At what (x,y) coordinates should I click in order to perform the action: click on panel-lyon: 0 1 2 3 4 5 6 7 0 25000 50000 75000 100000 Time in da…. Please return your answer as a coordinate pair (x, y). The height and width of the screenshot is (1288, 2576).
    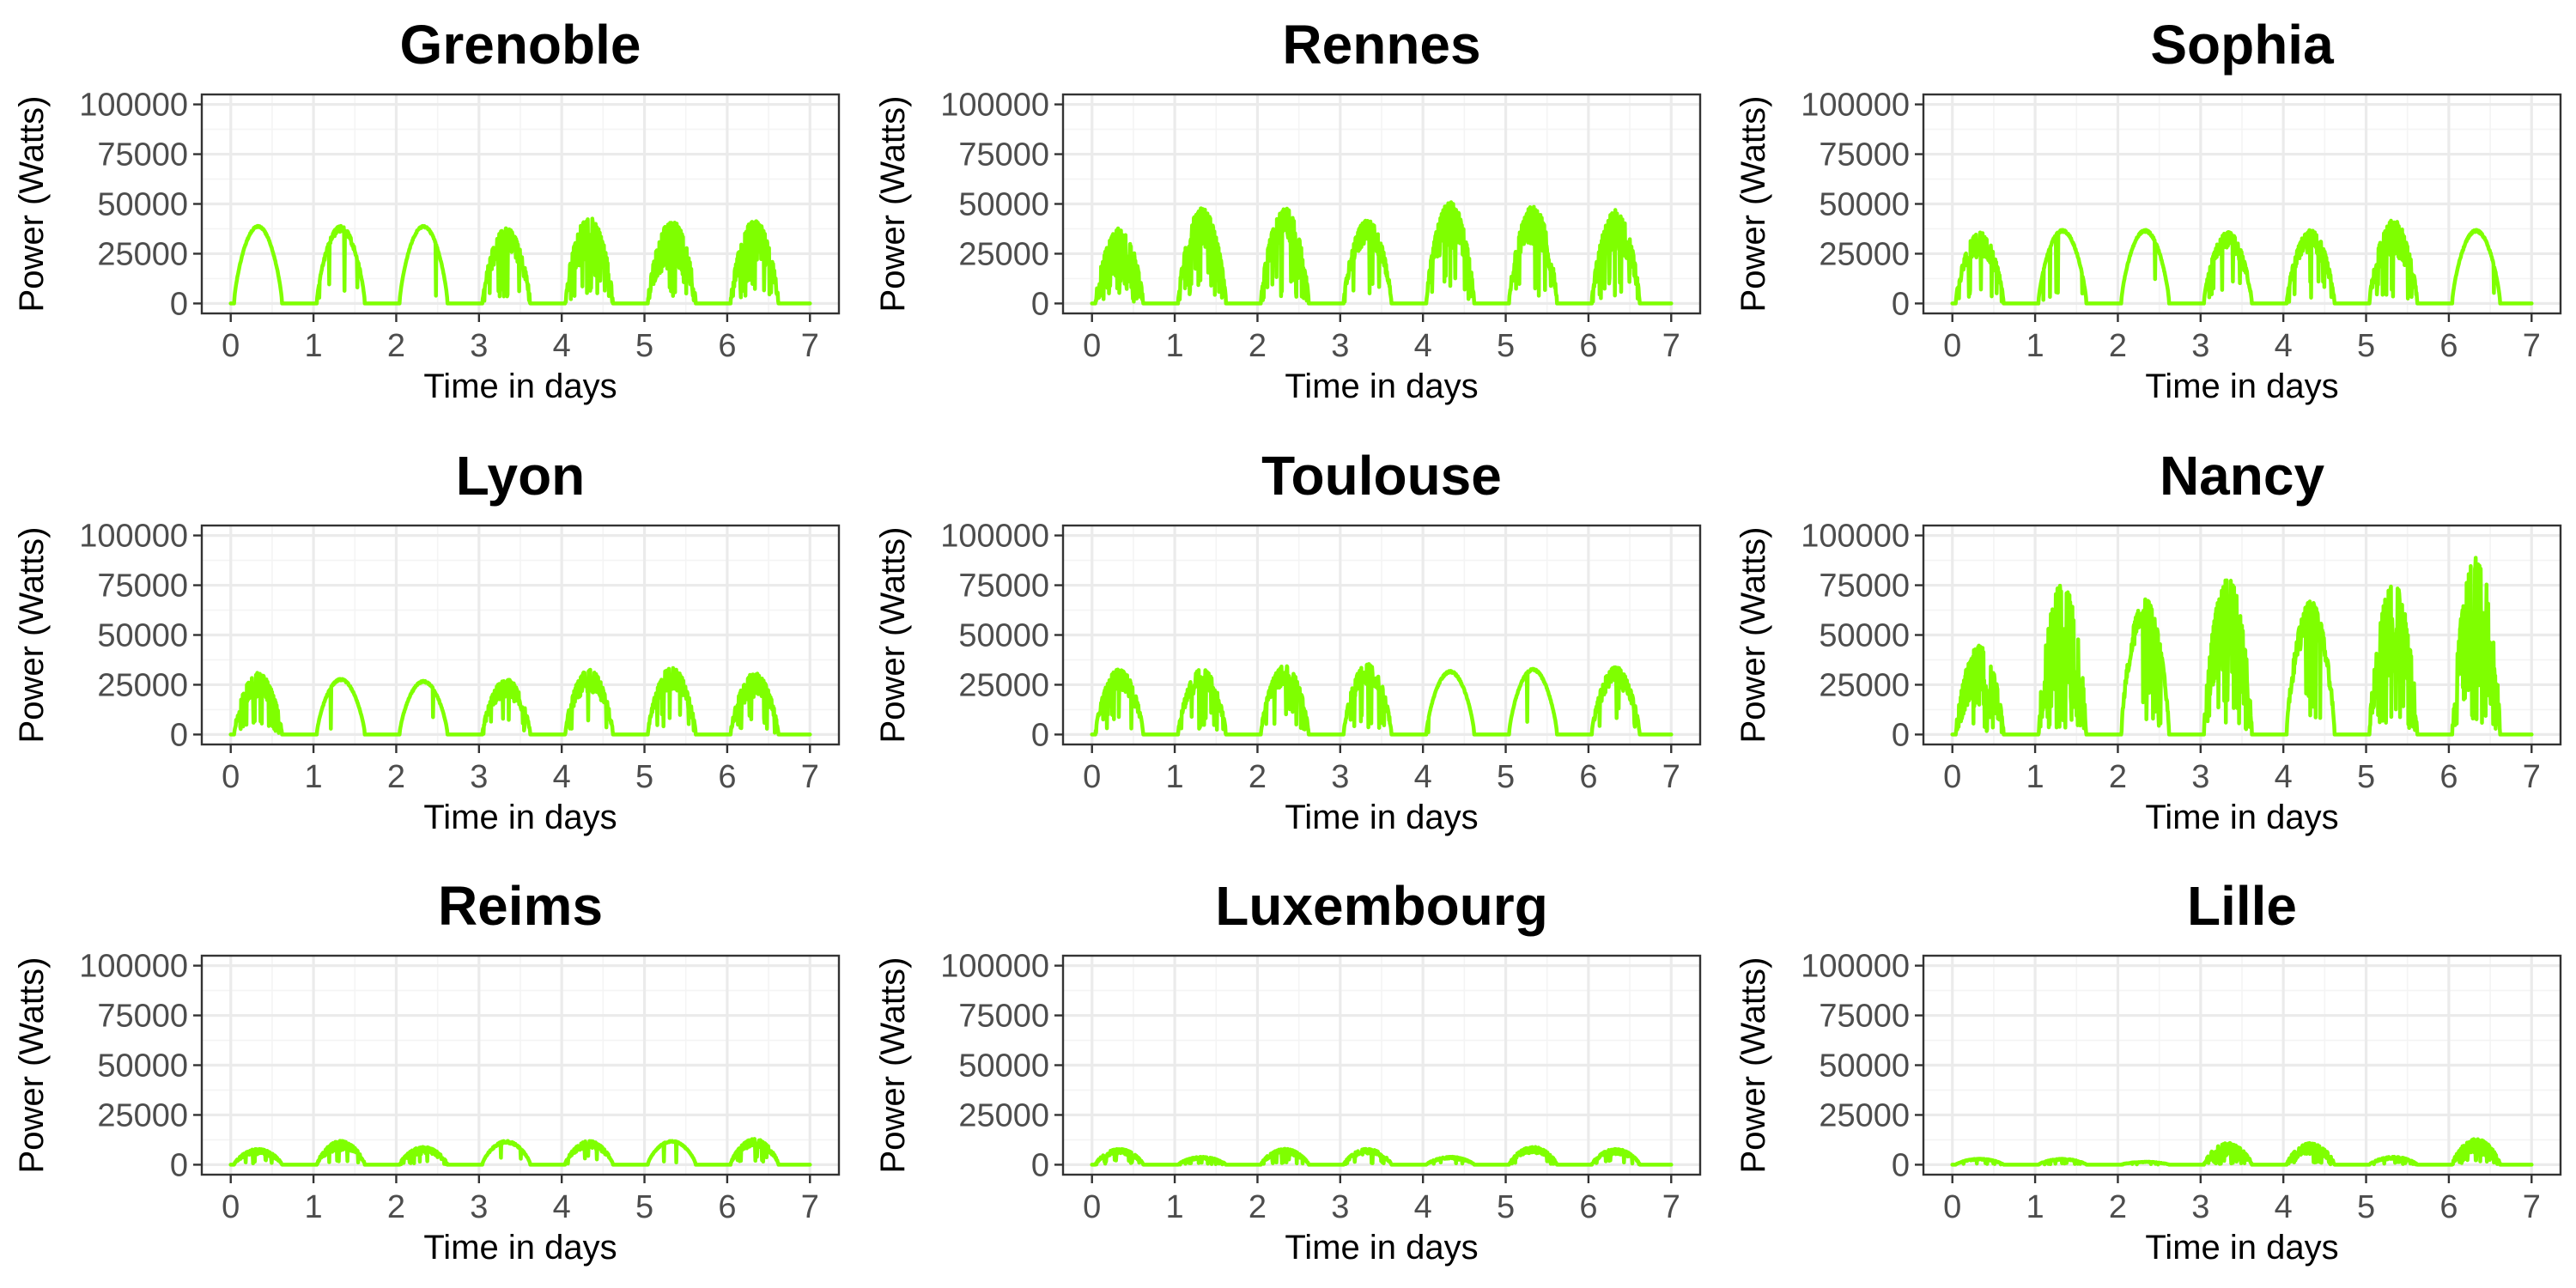
    Looking at the image, I should click on (427, 640).